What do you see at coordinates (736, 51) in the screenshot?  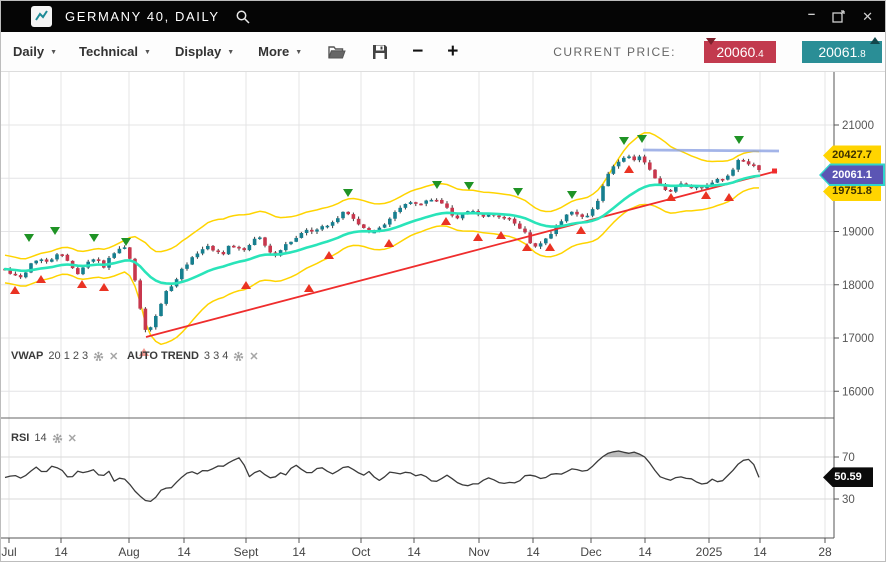 I see `bid-price-value: 20060` at bounding box center [736, 51].